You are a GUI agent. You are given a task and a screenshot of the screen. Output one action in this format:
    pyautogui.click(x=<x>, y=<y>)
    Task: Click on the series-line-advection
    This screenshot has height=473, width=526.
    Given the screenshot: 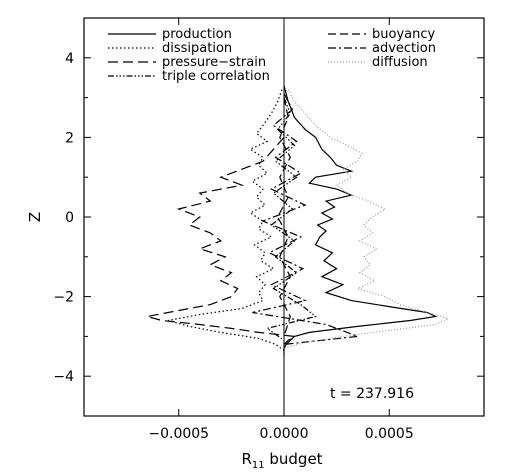 What is the action you would take?
    pyautogui.click(x=305, y=219)
    